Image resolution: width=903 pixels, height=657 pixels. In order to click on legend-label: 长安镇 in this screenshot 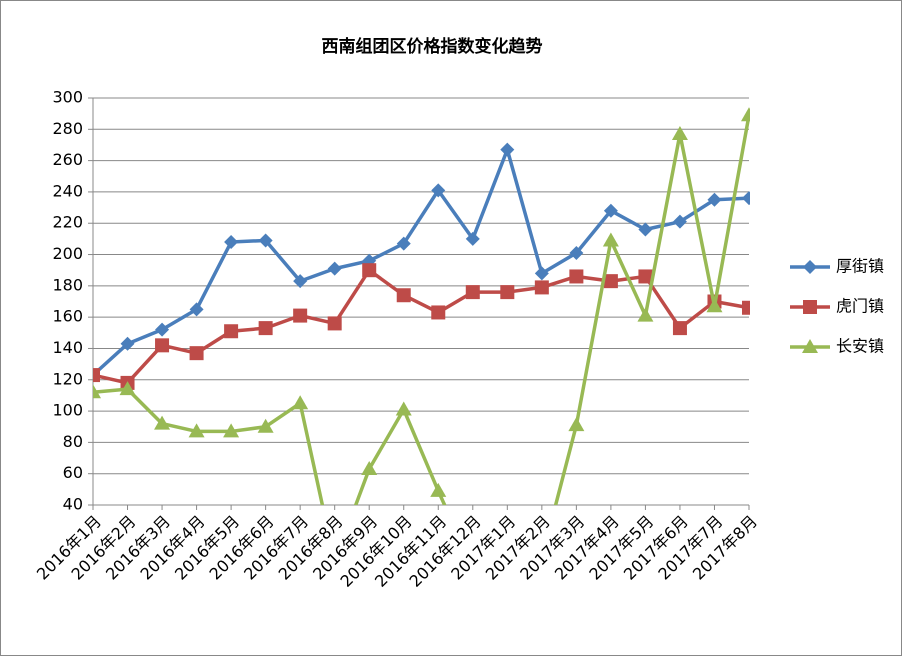, I will do `click(860, 346)`.